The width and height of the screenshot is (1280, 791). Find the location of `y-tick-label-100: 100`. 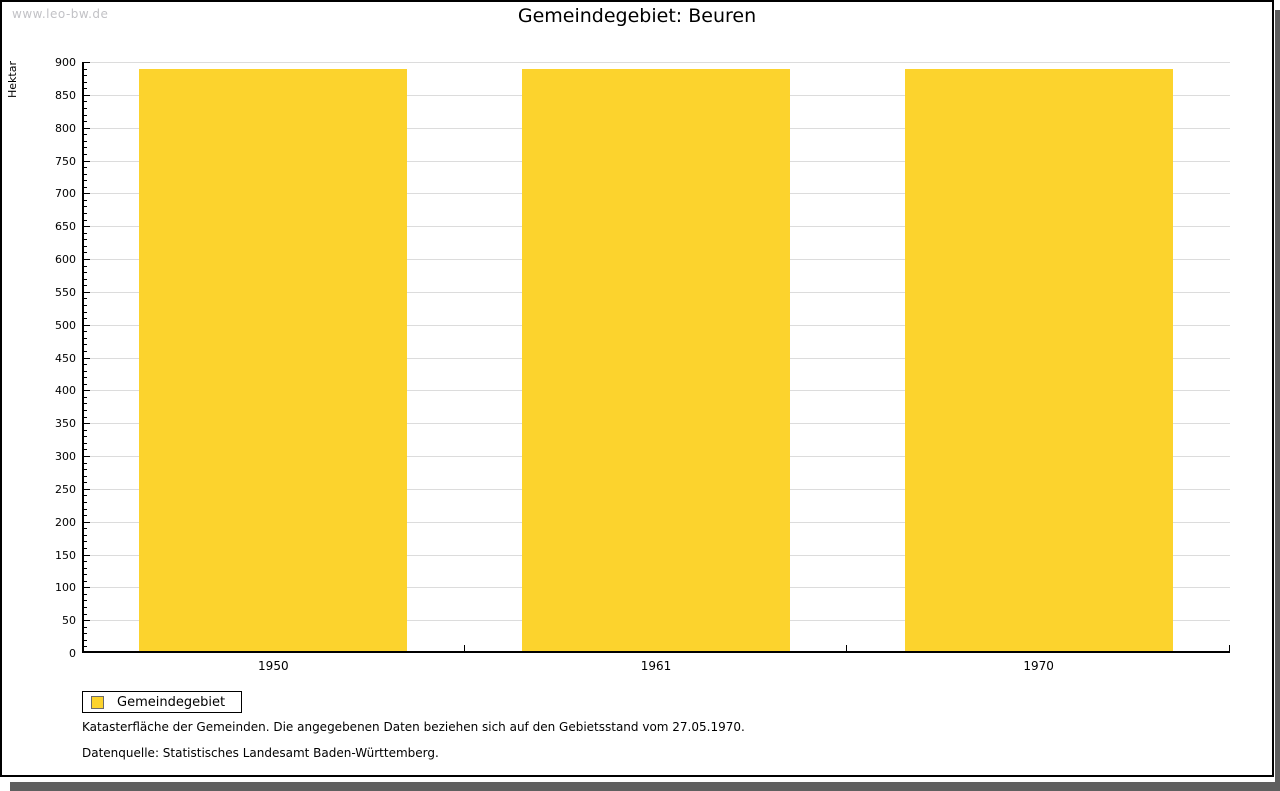

y-tick-label-100: 100 is located at coordinates (65, 588).